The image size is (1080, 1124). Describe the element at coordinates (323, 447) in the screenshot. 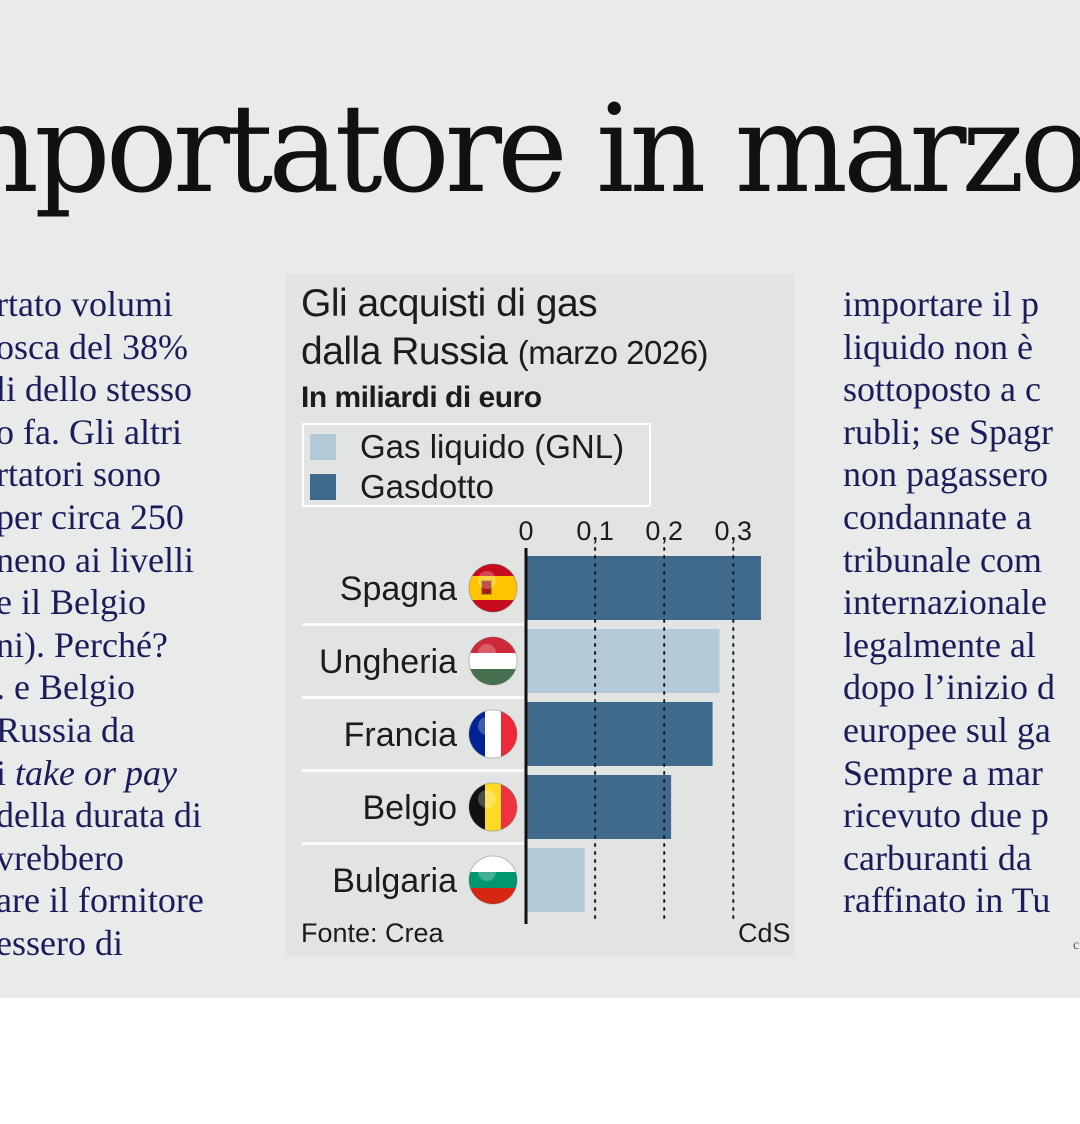

I see `legend-swatch-gnl` at that location.